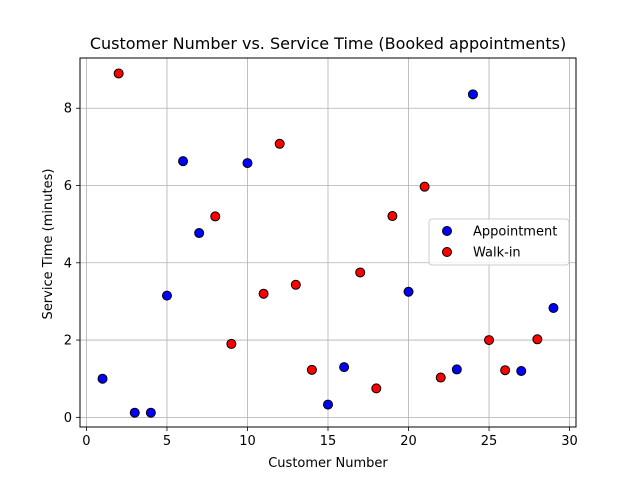 The height and width of the screenshot is (480, 640). What do you see at coordinates (408, 441) in the screenshot?
I see `x-tick-label: 20` at bounding box center [408, 441].